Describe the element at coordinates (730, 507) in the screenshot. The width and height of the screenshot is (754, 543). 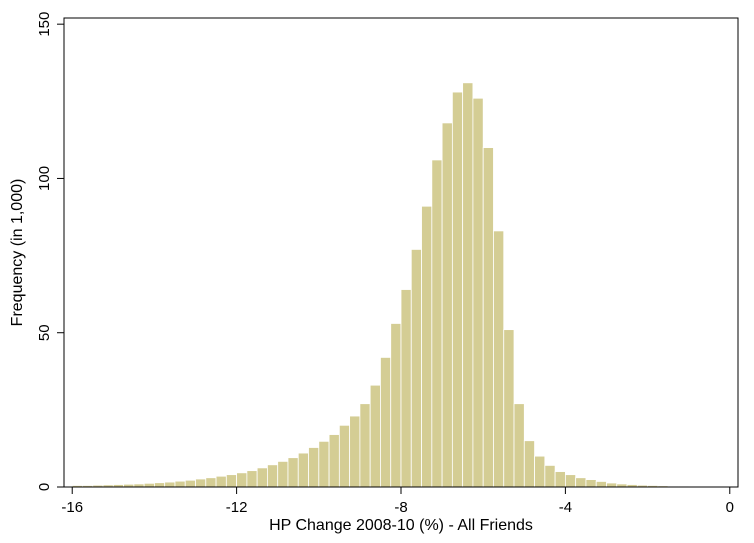
I see `x-tick-label: 0` at that location.